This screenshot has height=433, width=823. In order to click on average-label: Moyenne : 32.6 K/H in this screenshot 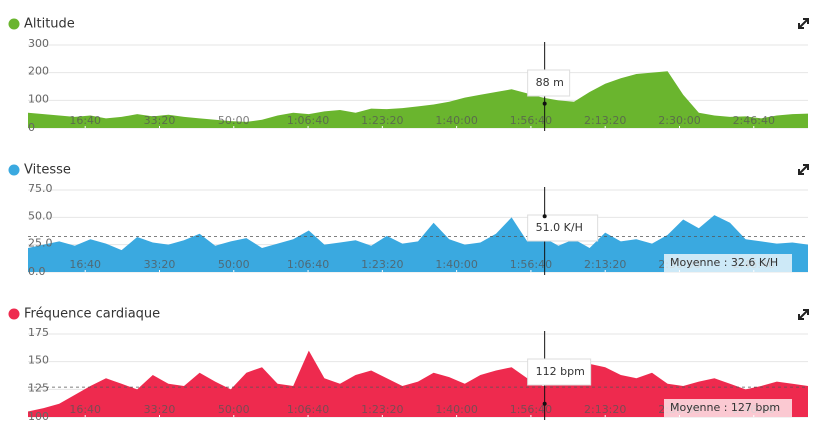, I will do `click(724, 262)`.